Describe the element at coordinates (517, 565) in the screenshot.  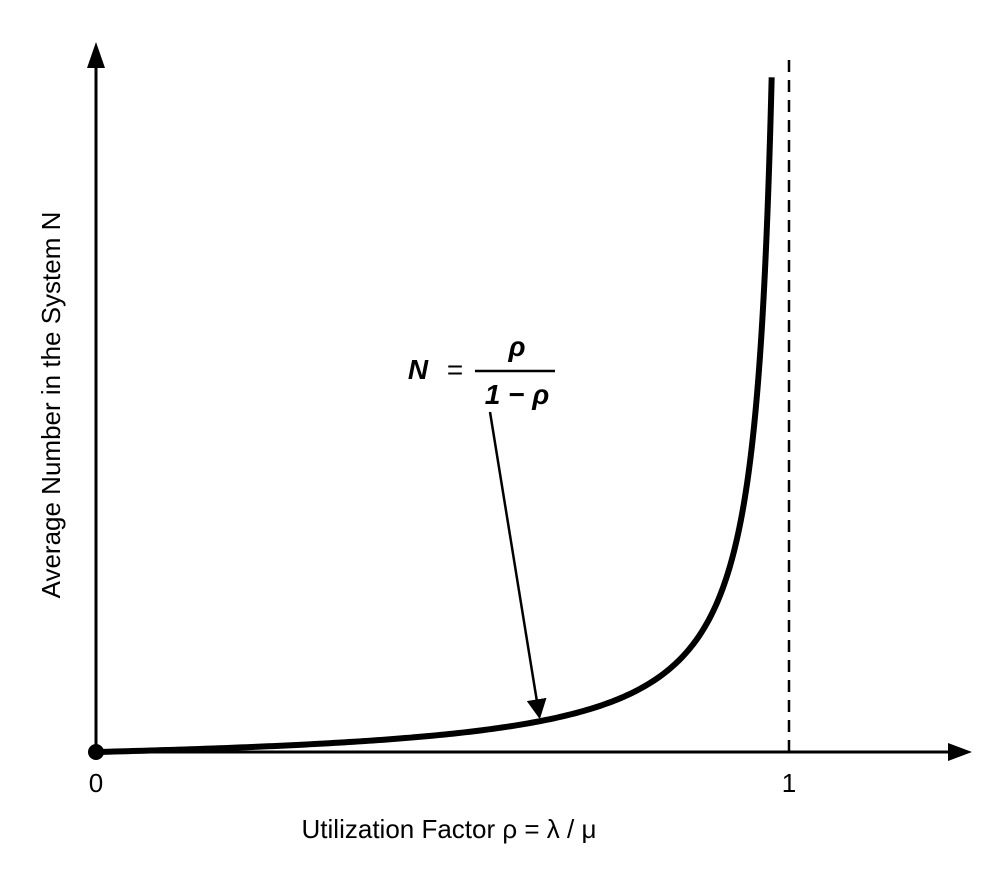
I see `annotation-pointer` at that location.